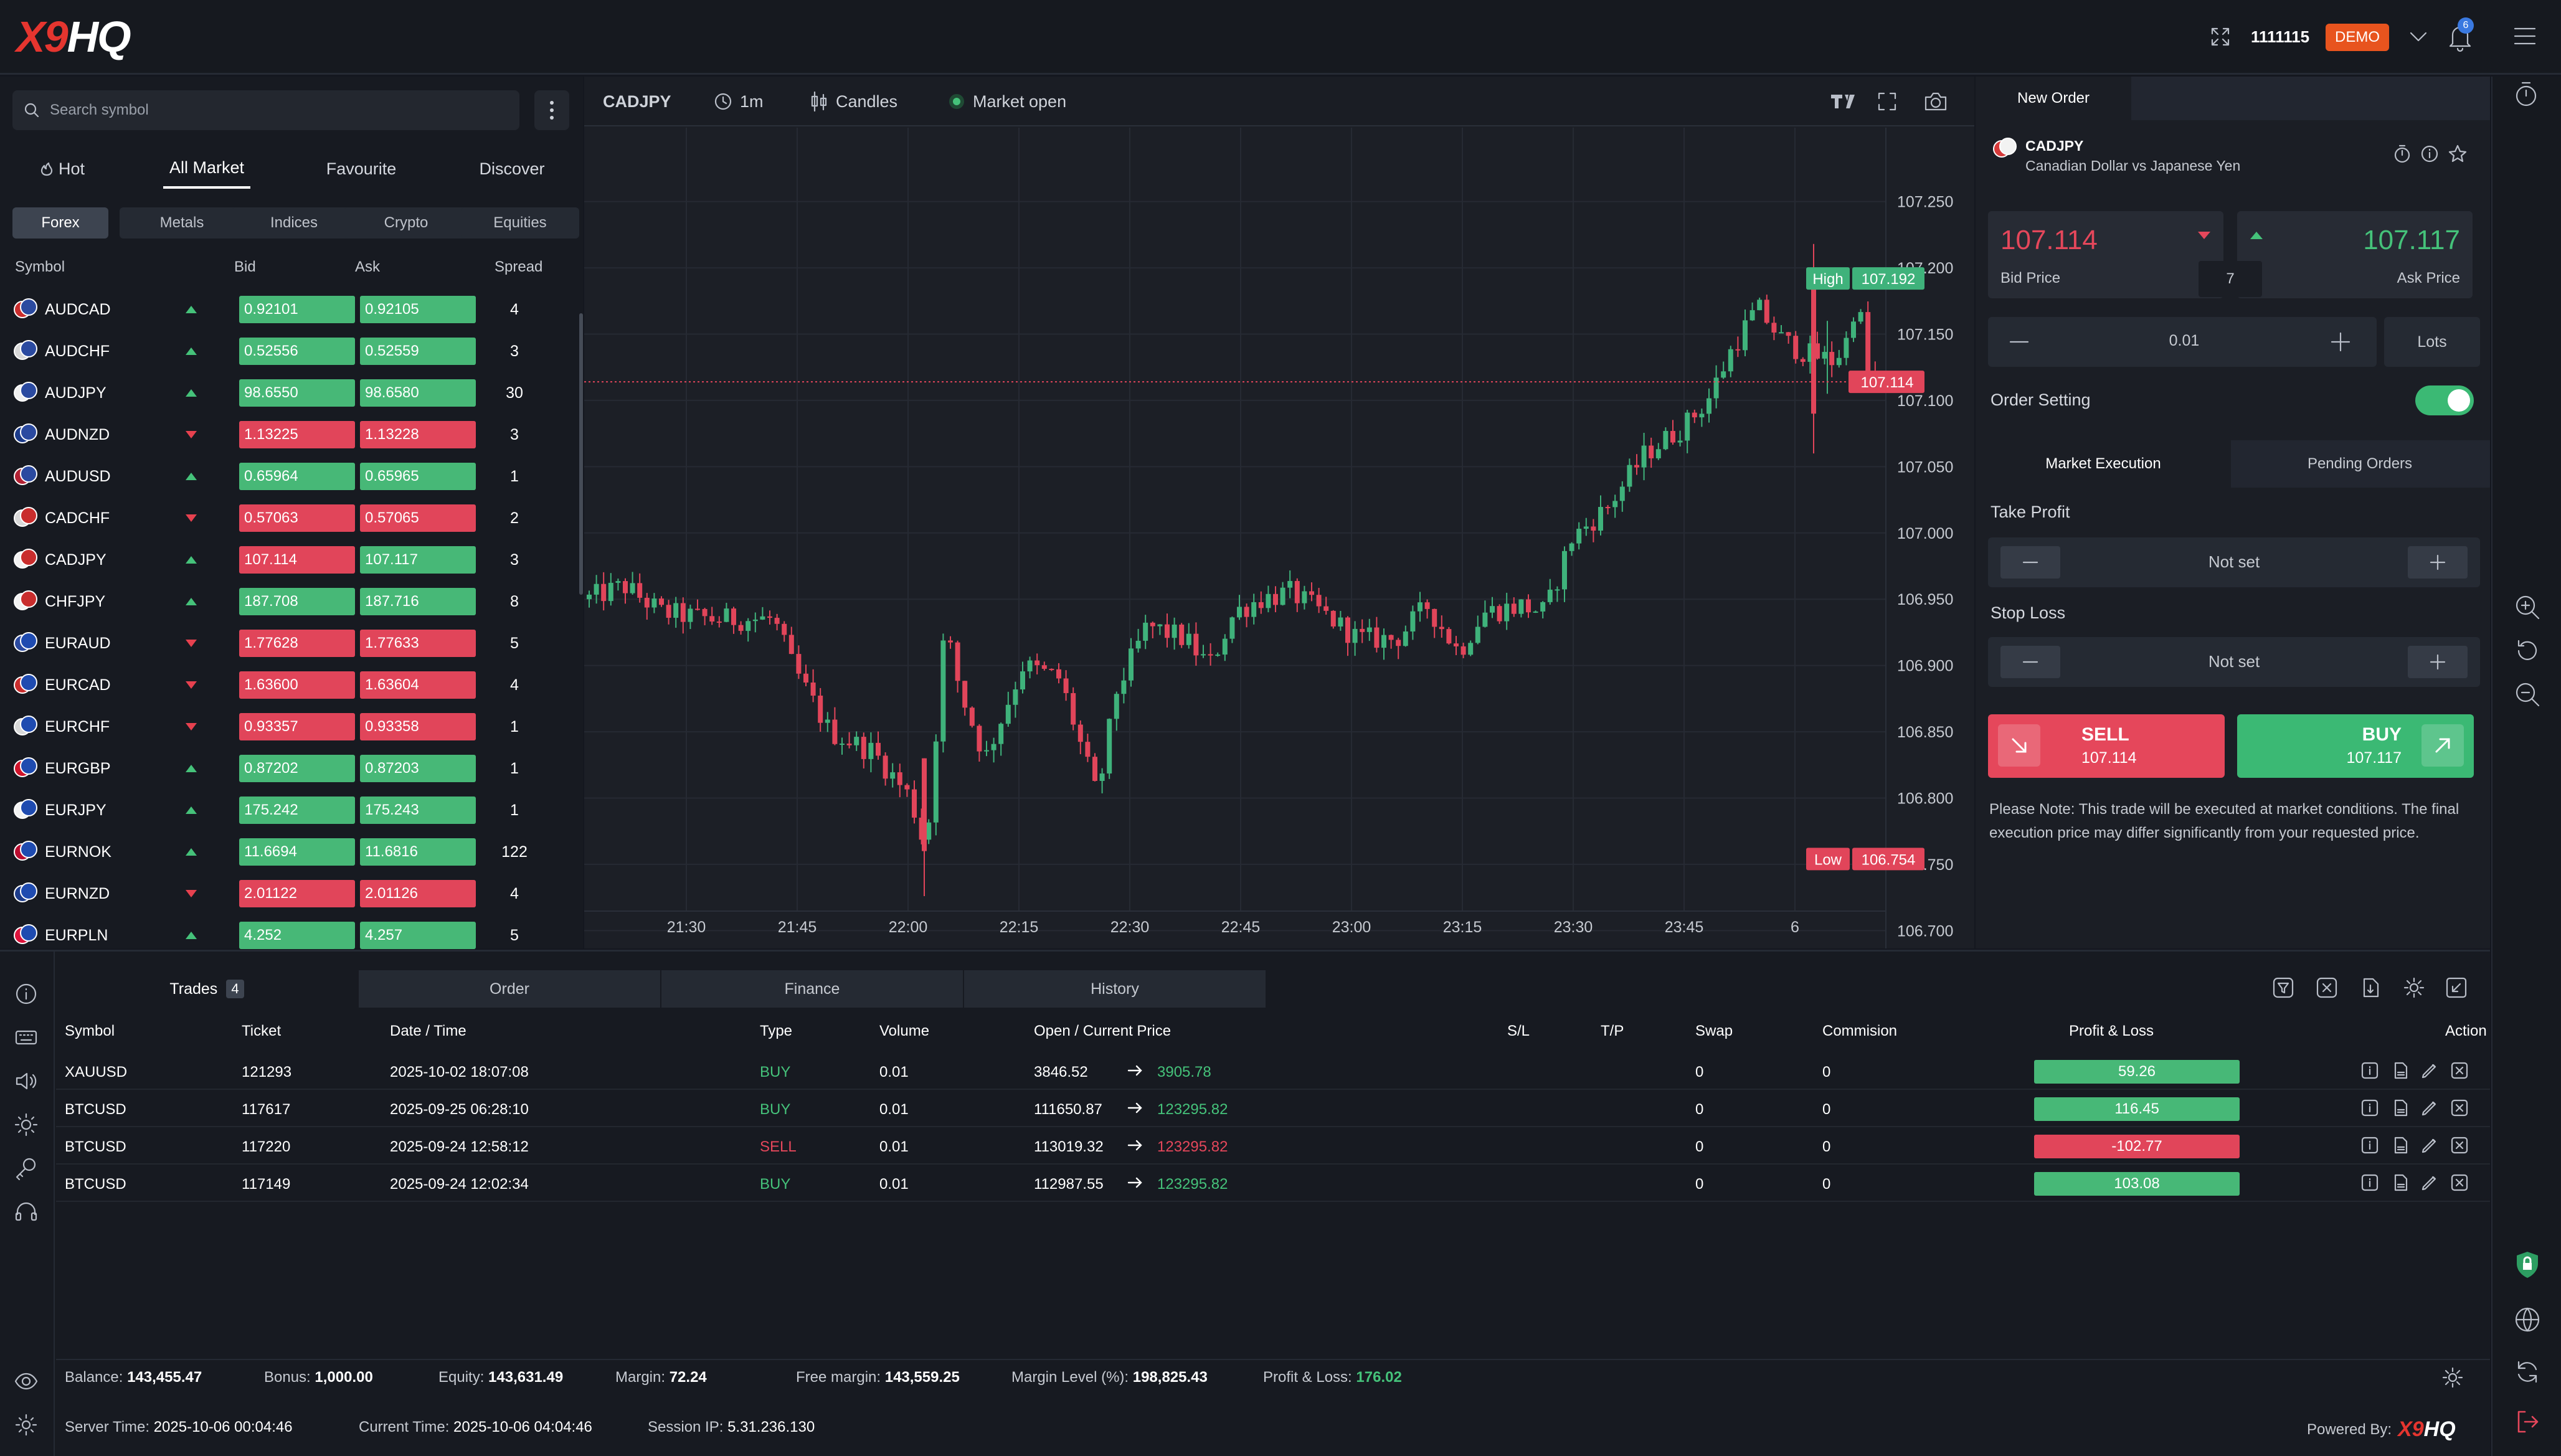 This screenshot has width=2561, height=1456. What do you see at coordinates (2456, 988) in the screenshot?
I see `collapse-panel-icon` at bounding box center [2456, 988].